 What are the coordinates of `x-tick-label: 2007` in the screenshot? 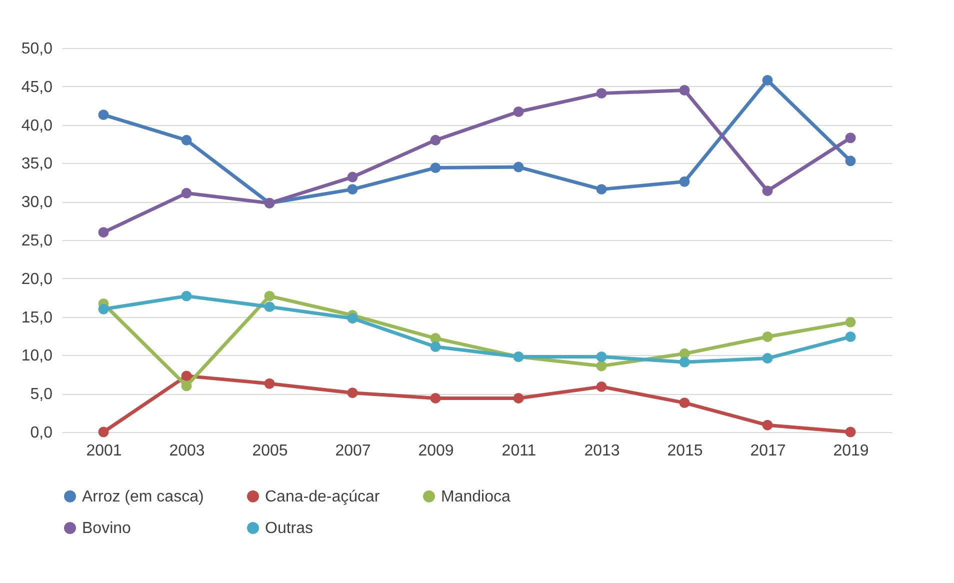 It's located at (353, 451).